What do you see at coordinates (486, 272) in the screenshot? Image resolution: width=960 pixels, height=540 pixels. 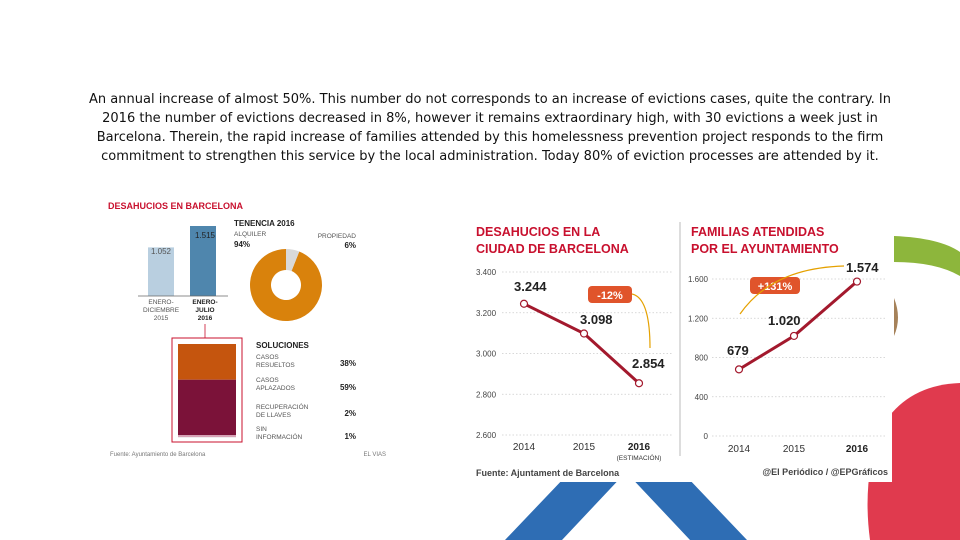 I see `ev-ytick-4: 3.400` at bounding box center [486, 272].